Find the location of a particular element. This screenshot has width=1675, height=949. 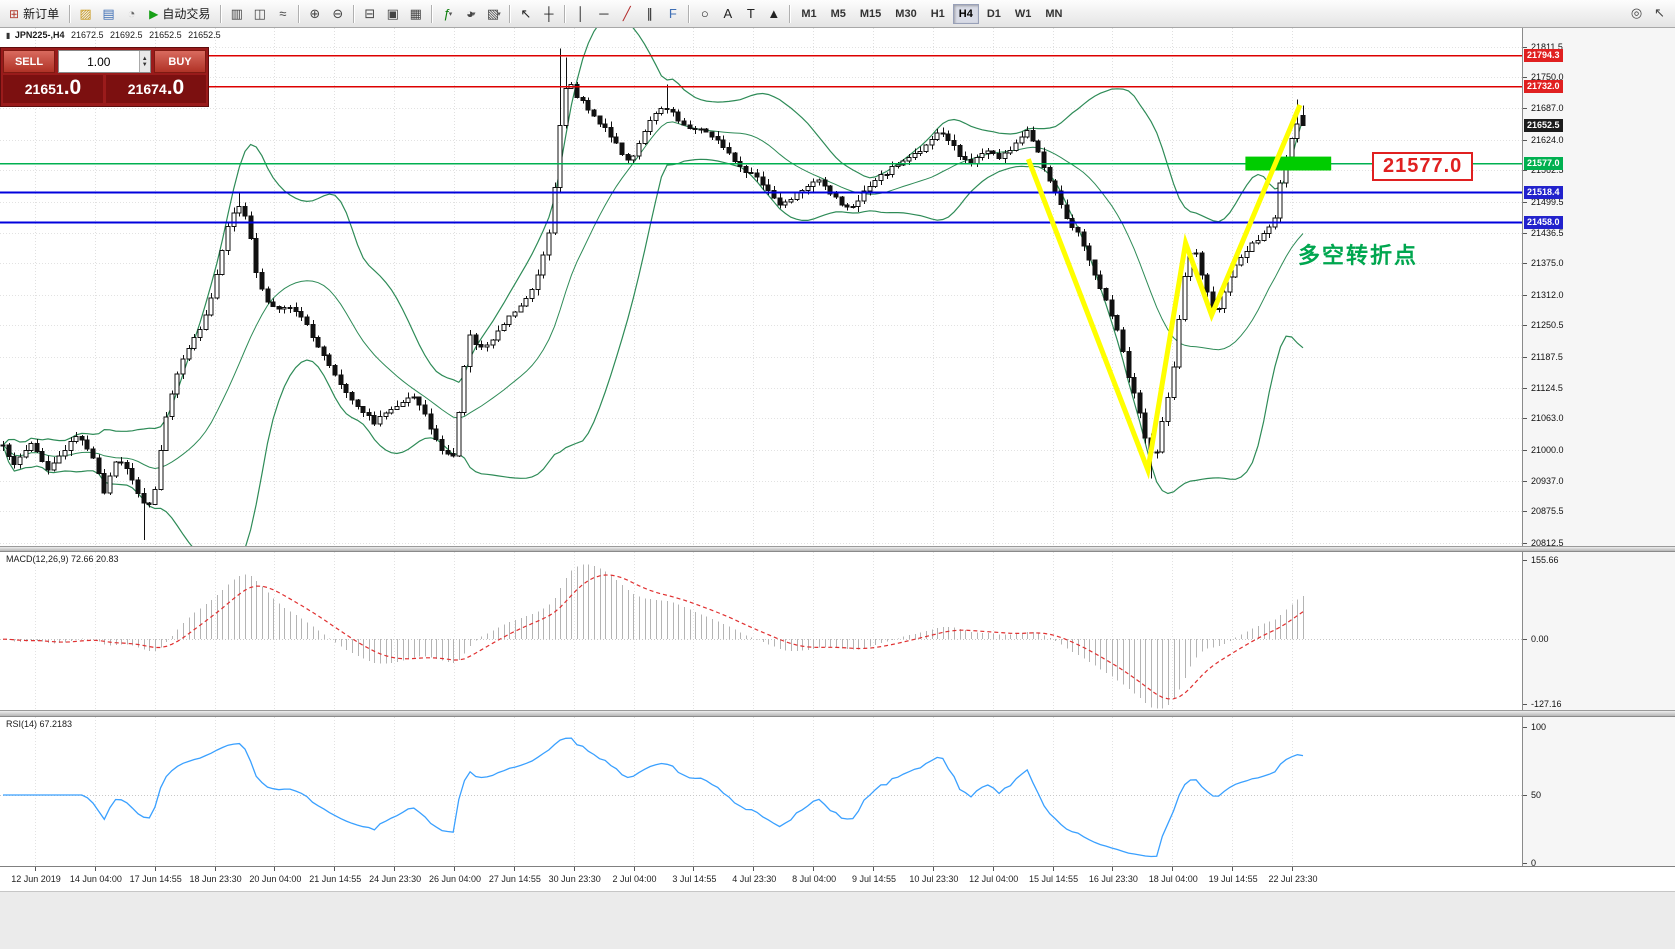

axis-tick-label: 21124.5 is located at coordinates (1547, 387).